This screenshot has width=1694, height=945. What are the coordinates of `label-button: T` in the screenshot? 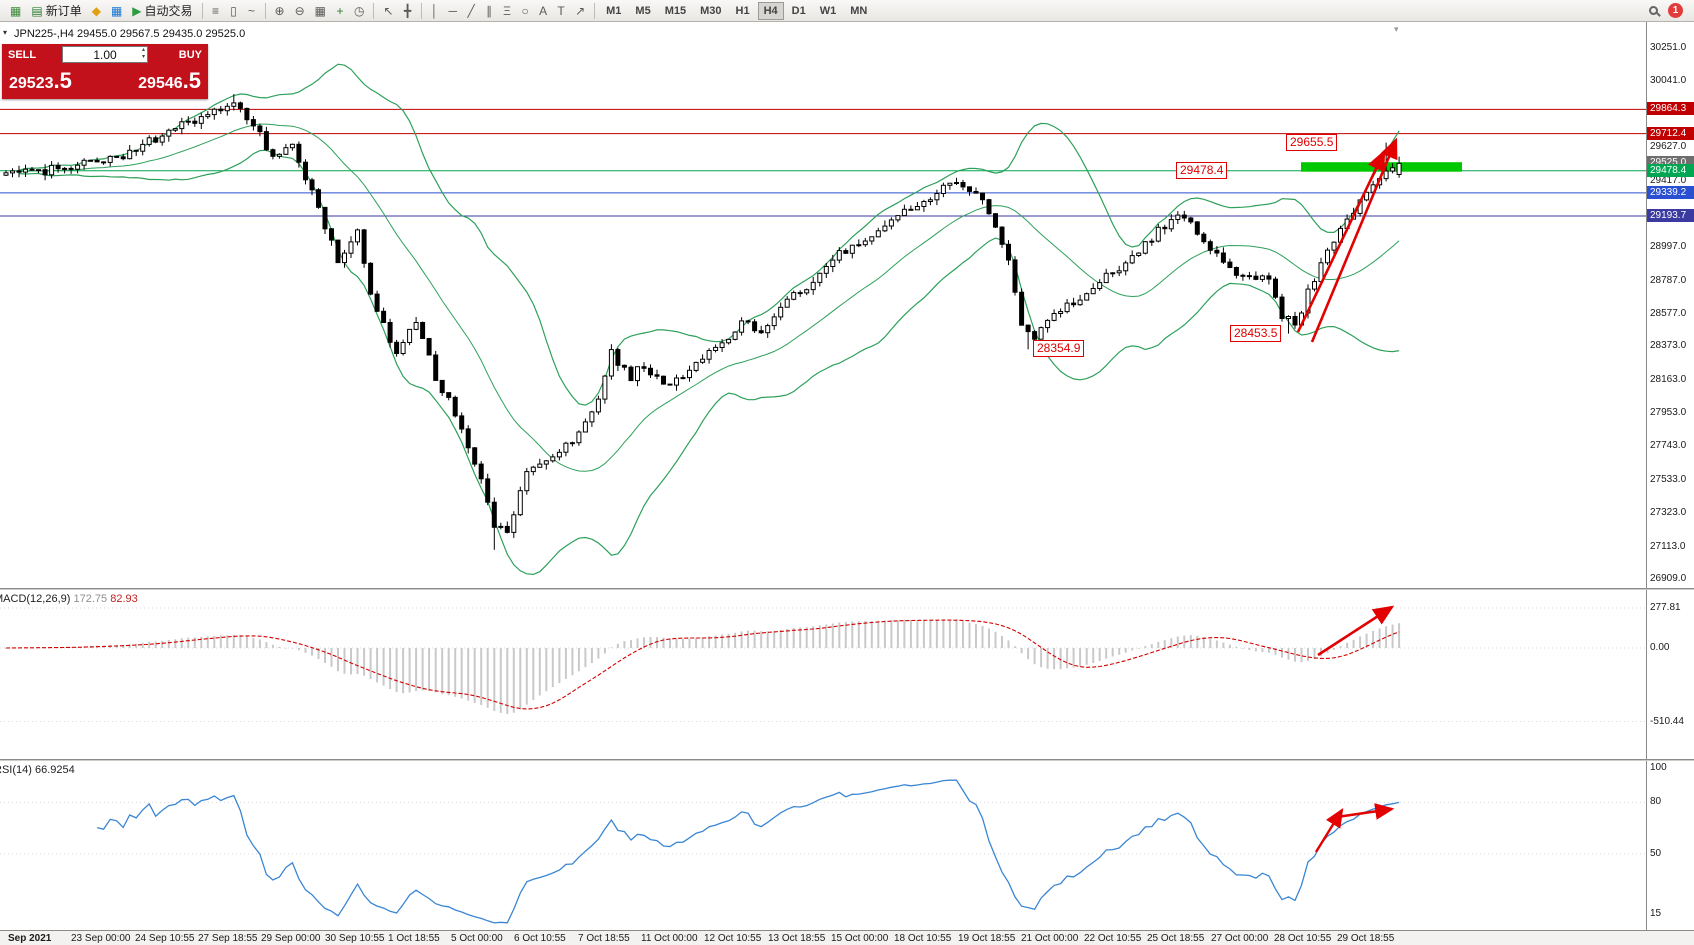 It's located at (561, 11).